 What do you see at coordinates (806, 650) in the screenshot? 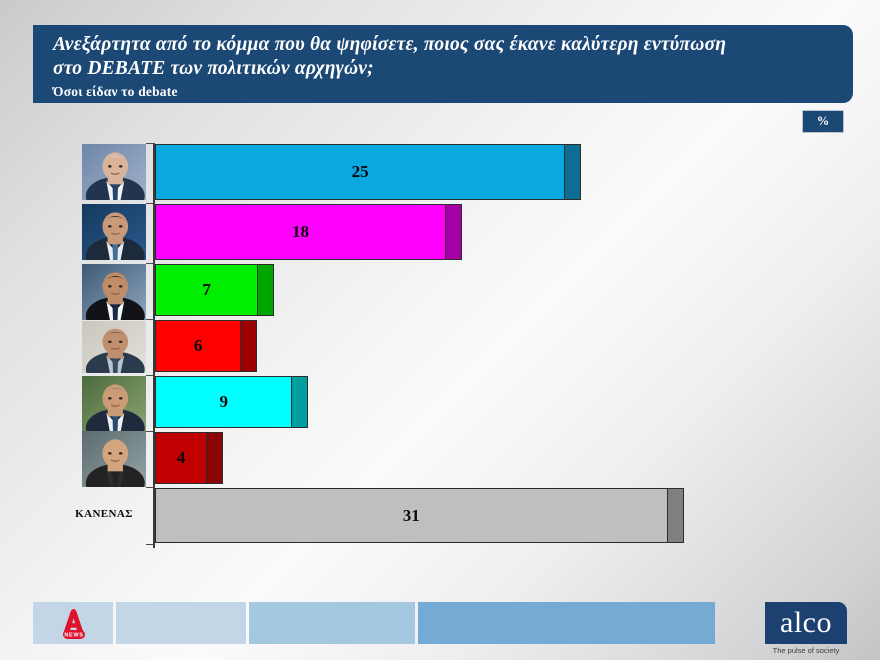
I see `alco-tagline: The pulse of society` at bounding box center [806, 650].